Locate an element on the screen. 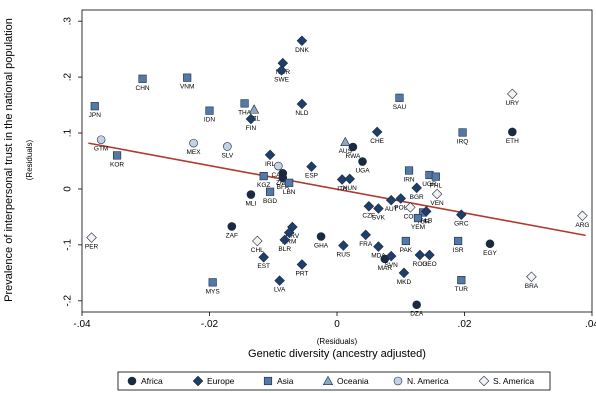  data-point: BLR is located at coordinates (284, 243).